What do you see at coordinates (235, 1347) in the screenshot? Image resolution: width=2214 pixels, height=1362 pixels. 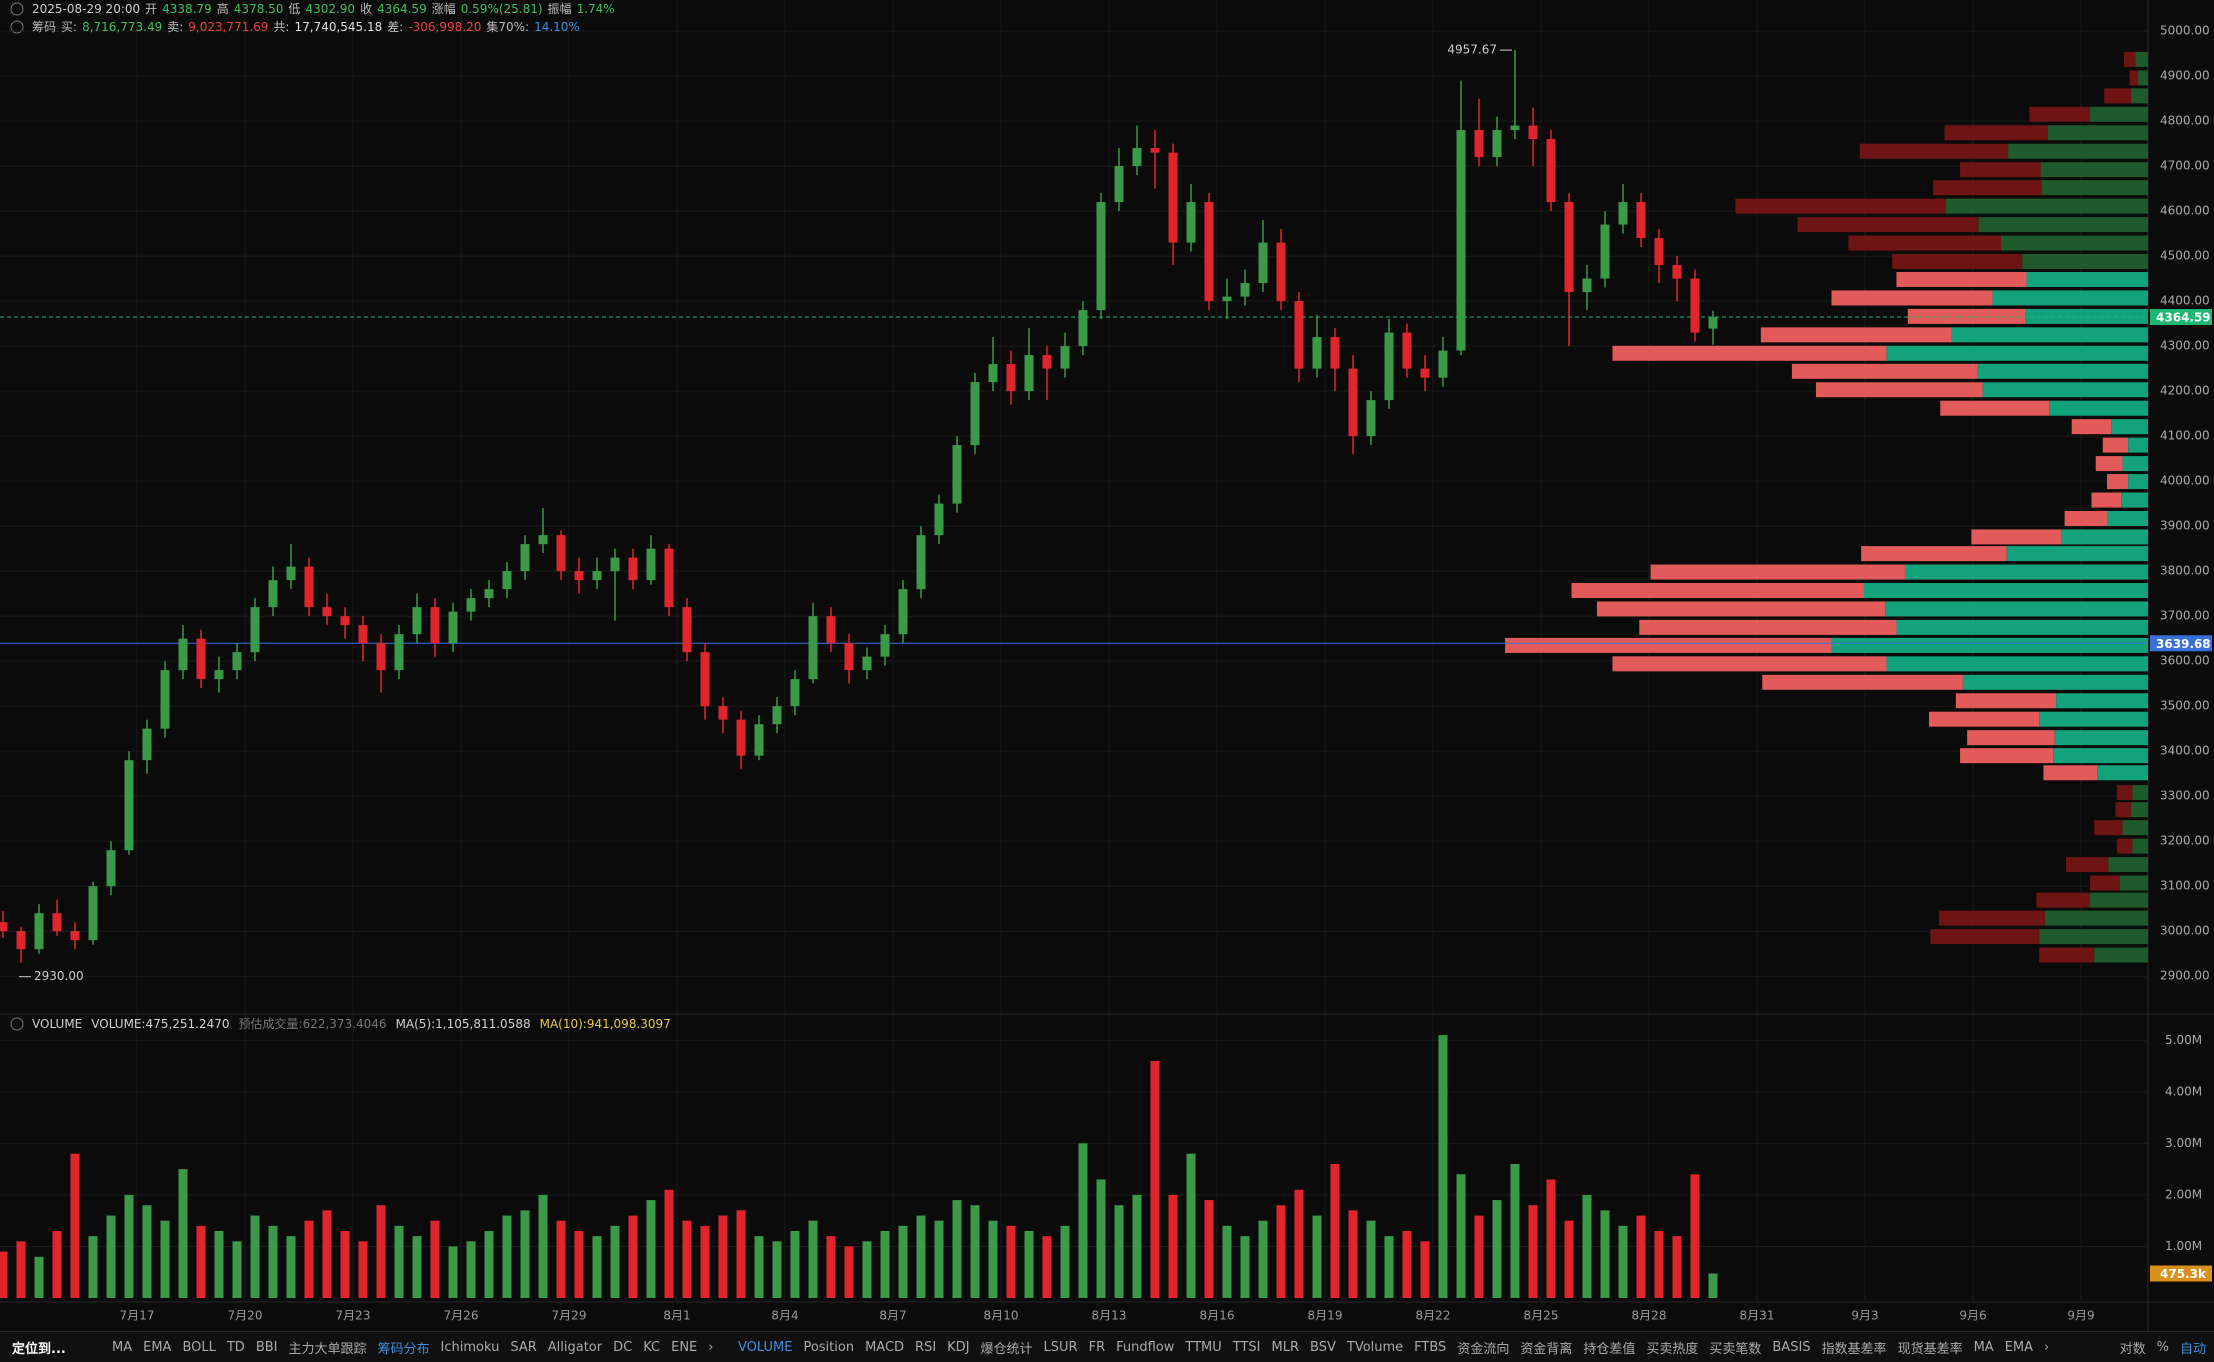 I see `toolbar-item: TD` at bounding box center [235, 1347].